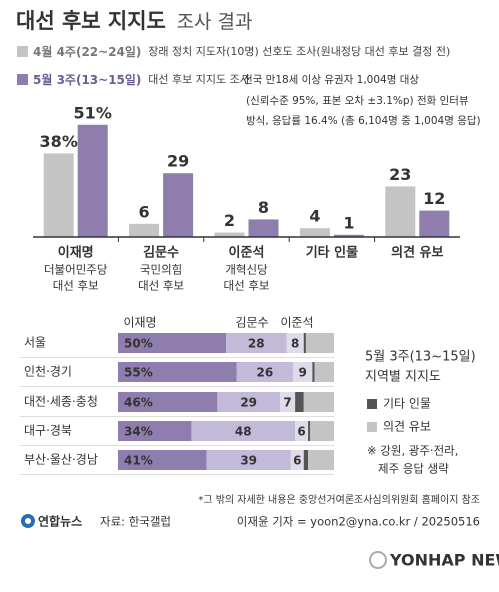 Image resolution: width=499 pixels, height=592 pixels. I want to click on value-label: 1, so click(348, 222).